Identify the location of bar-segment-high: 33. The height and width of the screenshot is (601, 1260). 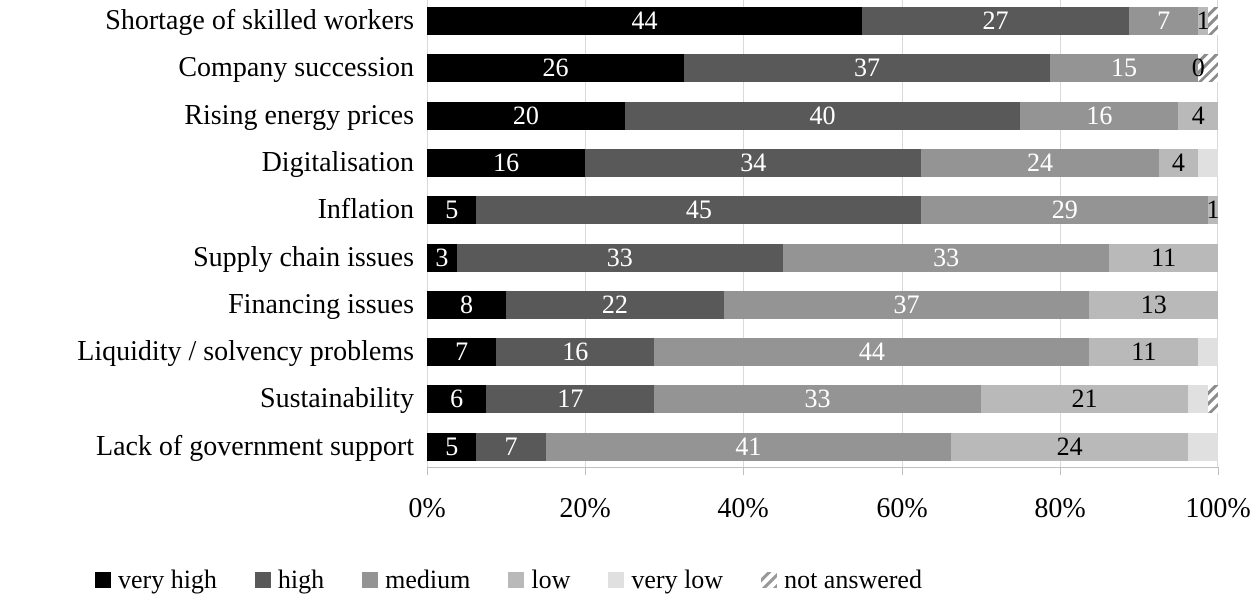
(619, 257).